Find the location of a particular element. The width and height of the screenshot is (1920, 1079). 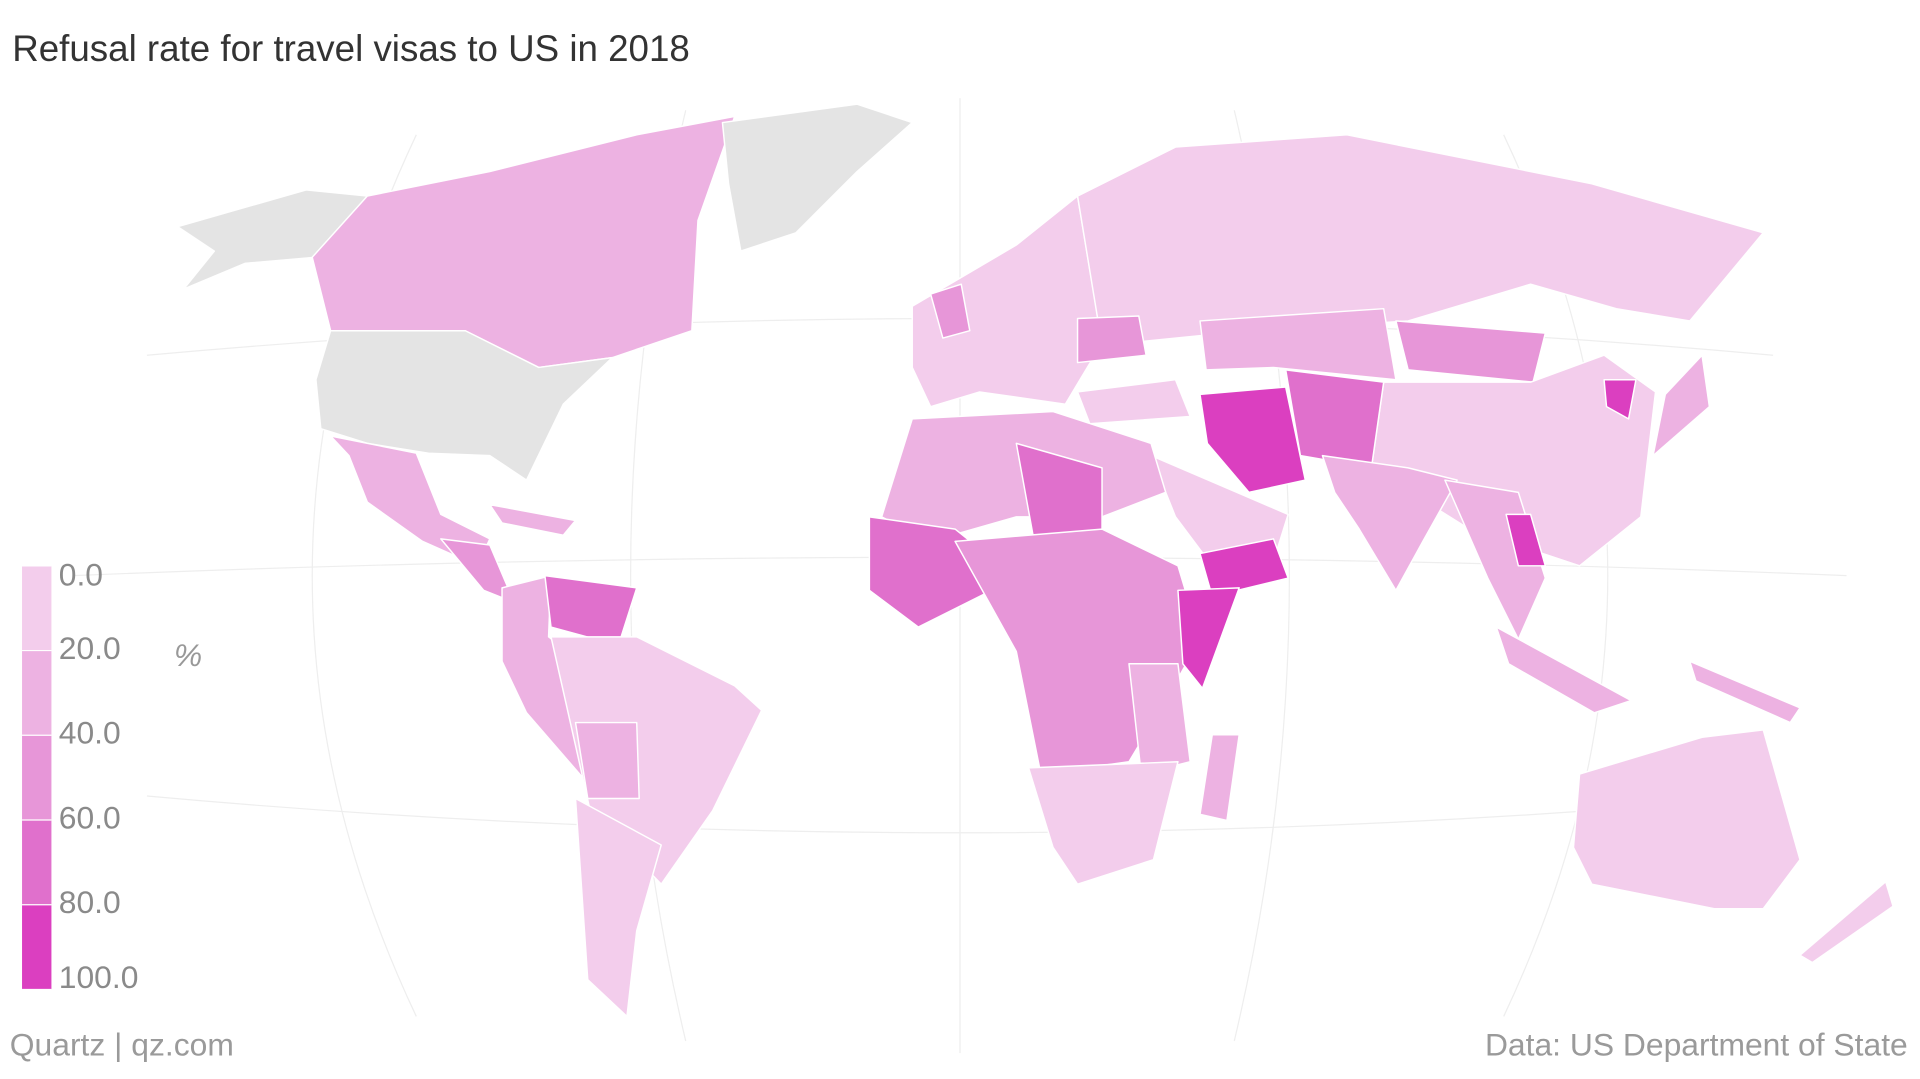

legend-tick-label: 40.0 is located at coordinates (90, 733).